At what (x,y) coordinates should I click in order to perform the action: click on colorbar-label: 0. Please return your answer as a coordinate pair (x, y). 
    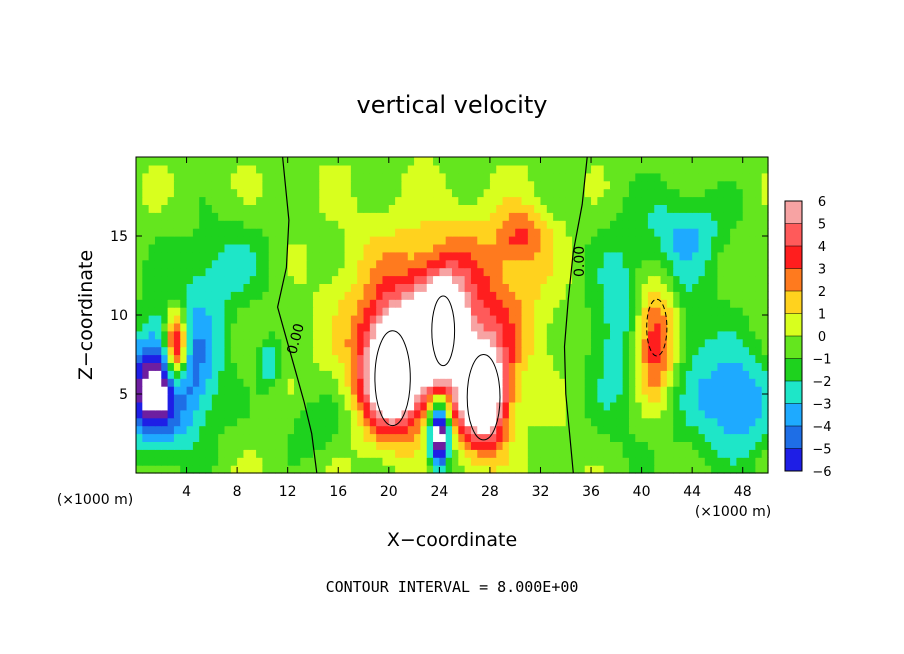
    Looking at the image, I should click on (822, 337).